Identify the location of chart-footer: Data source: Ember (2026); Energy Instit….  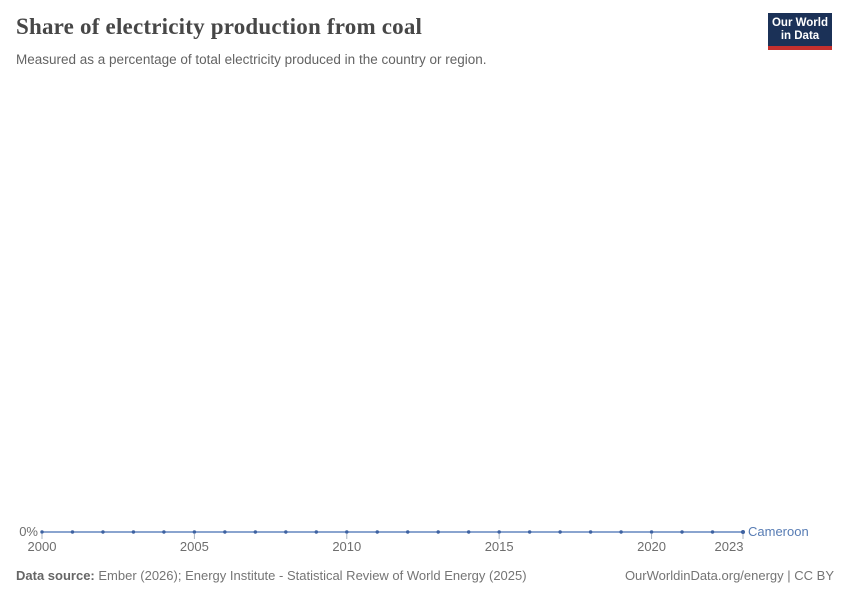
(425, 575).